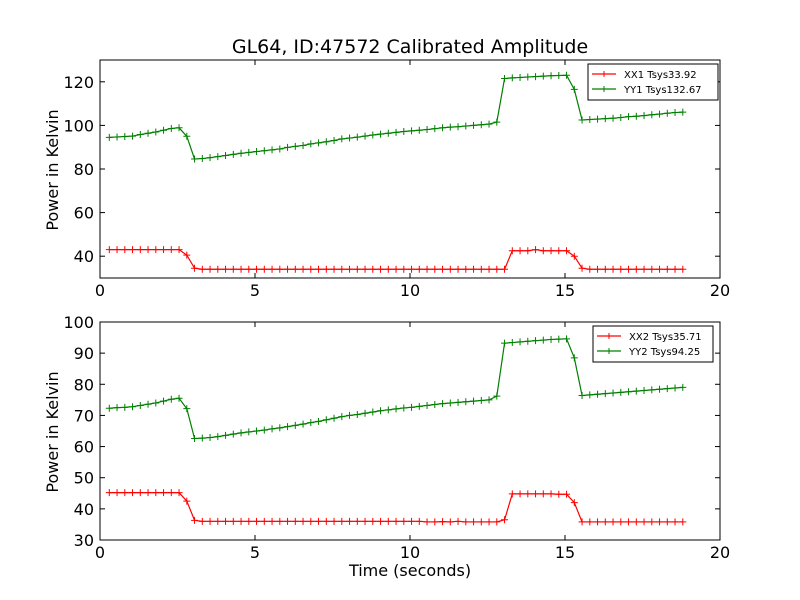 The image size is (800, 600). What do you see at coordinates (84, 415) in the screenshot?
I see `y-tick-label: 70` at bounding box center [84, 415].